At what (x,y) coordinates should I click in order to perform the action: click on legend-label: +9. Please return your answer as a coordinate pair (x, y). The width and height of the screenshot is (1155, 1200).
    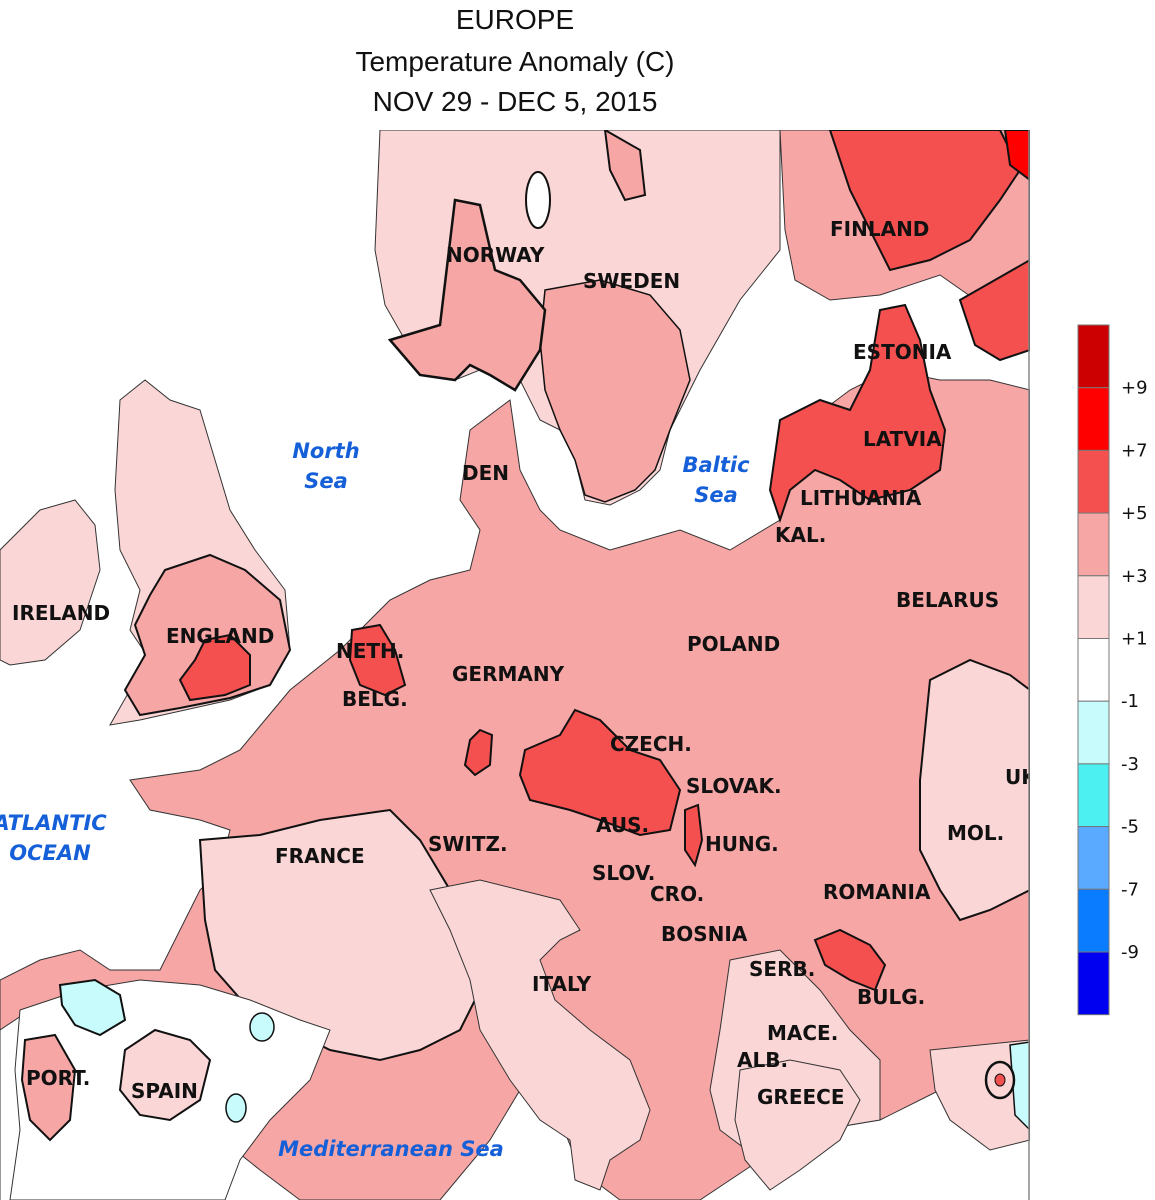
    Looking at the image, I should click on (1134, 388).